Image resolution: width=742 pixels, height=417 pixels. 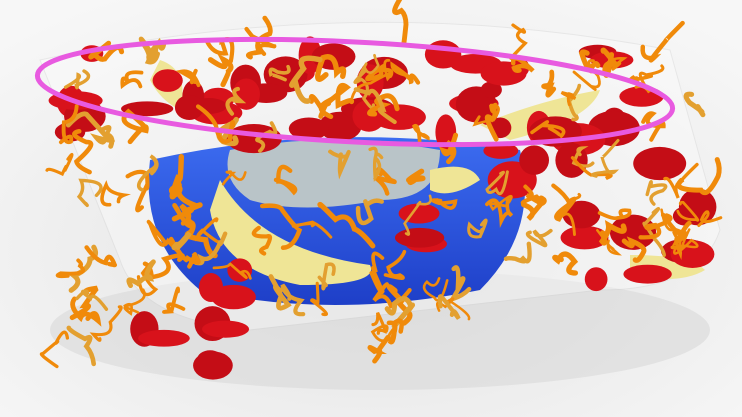 What do you see at coordinates (455, 180) in the screenshot?
I see `yellow-body` at bounding box center [455, 180].